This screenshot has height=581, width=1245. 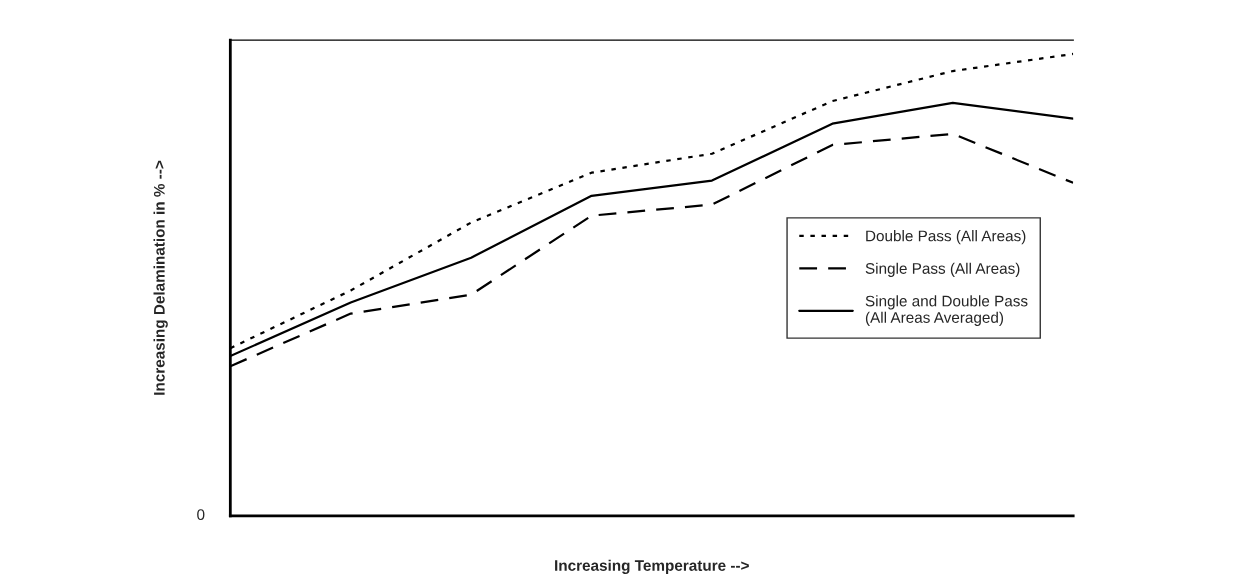 I want to click on y-axis-title: Increasing Delamination in % -->, so click(x=160, y=277).